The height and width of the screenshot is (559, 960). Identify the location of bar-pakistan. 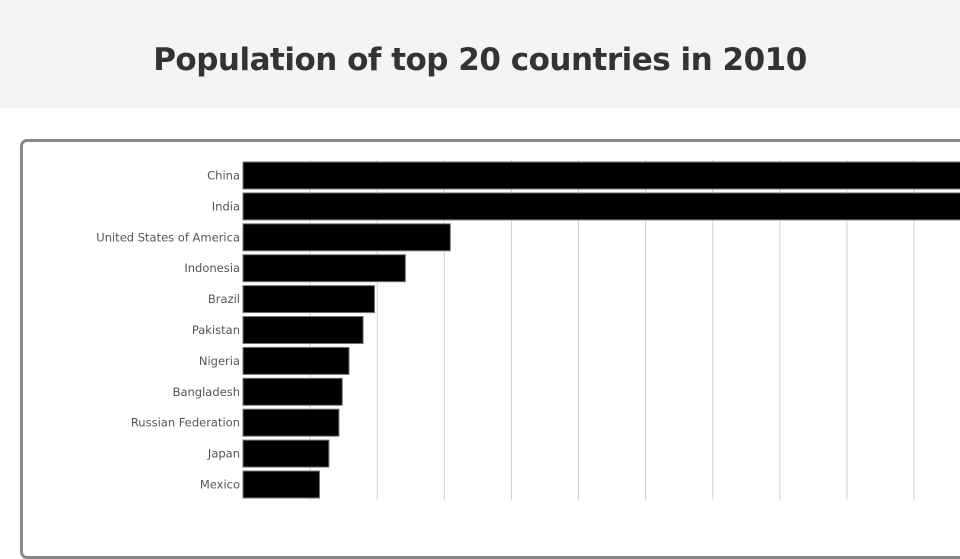
(303, 330).